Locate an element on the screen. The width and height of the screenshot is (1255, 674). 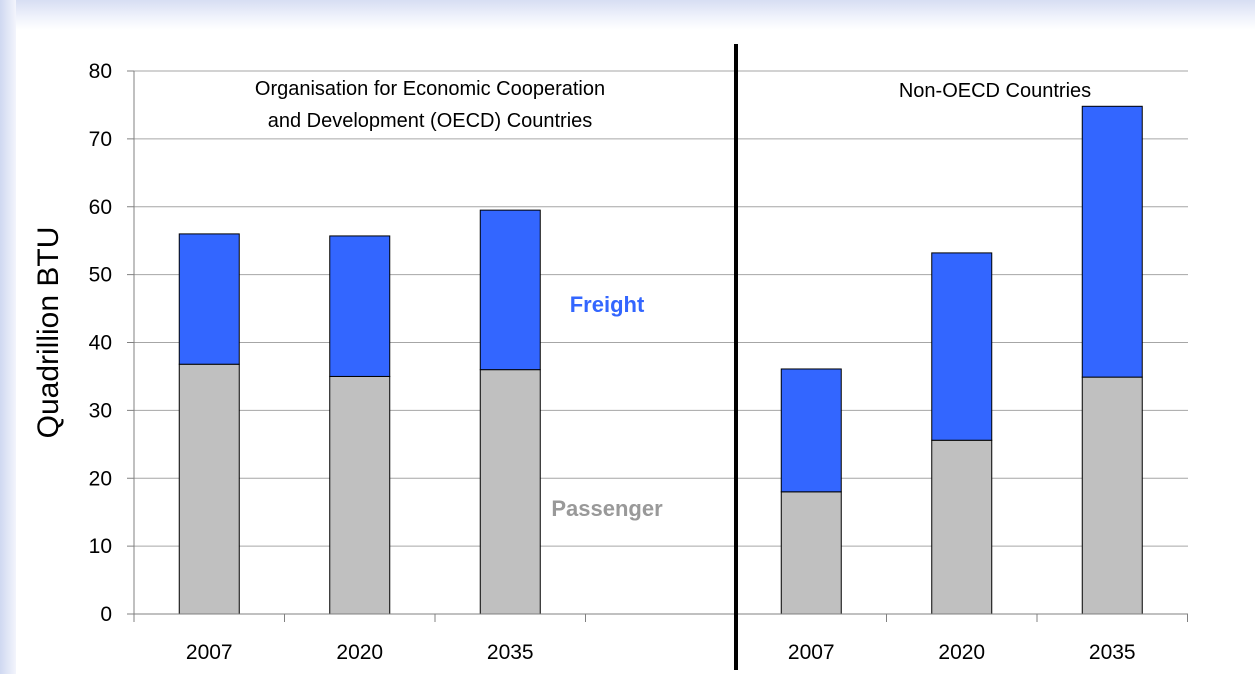
y-tick-label: 50 is located at coordinates (100, 275).